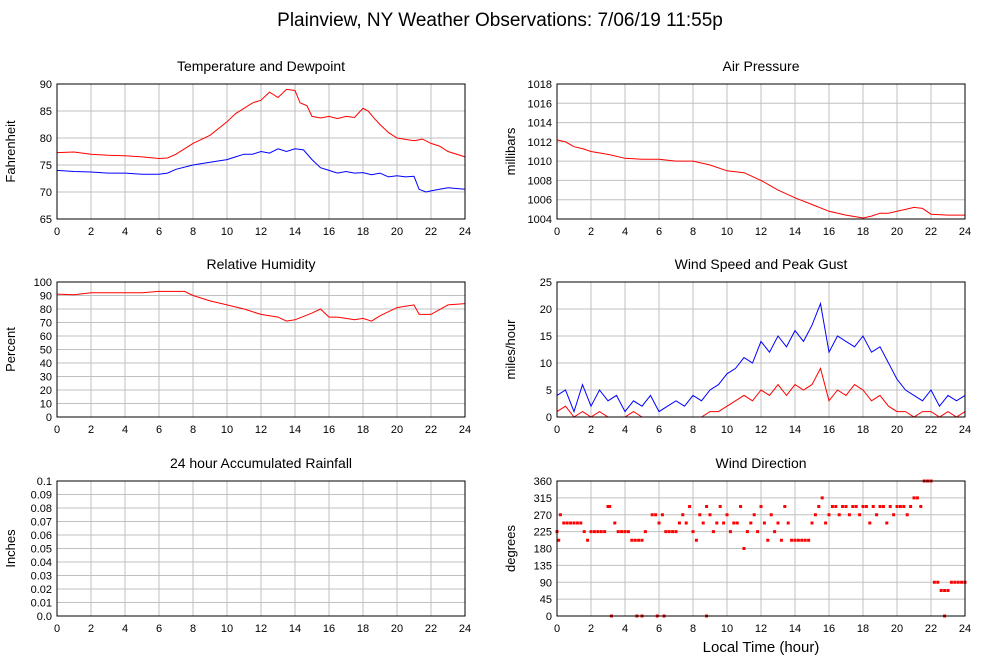 The height and width of the screenshot is (660, 1000). Describe the element at coordinates (543, 482) in the screenshot. I see `y-tick-label: 360` at that location.